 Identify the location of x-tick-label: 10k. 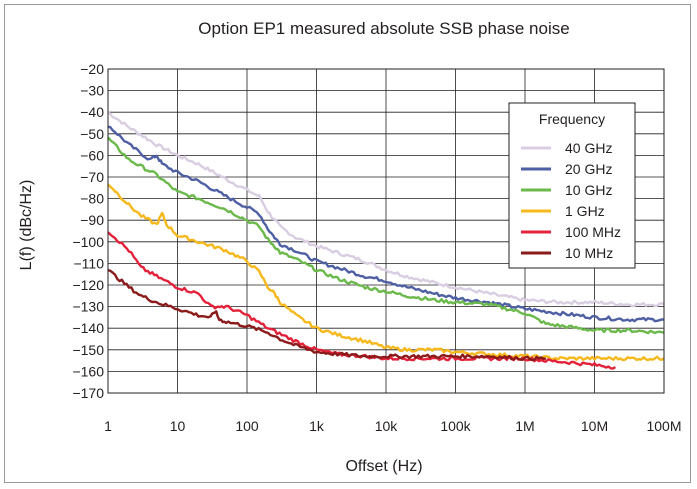
(387, 426).